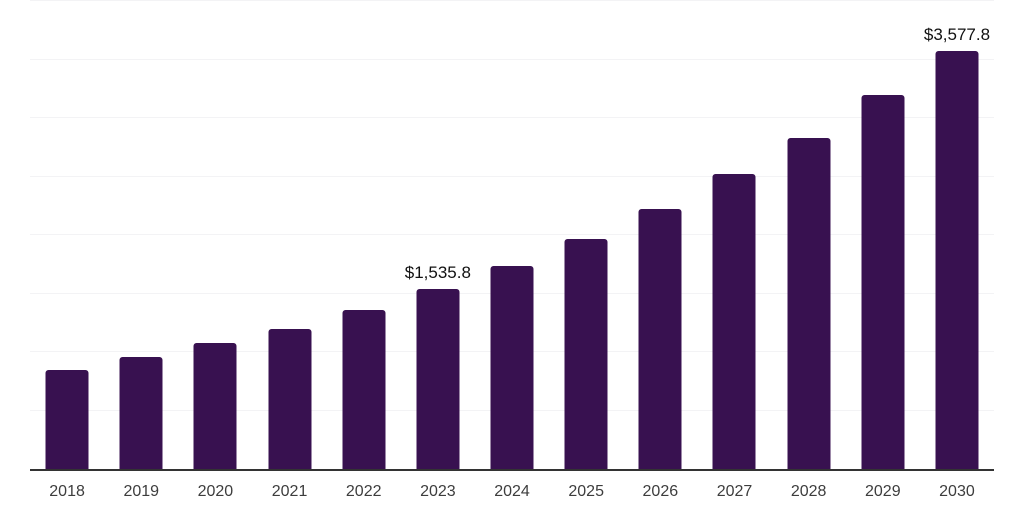  I want to click on x-tick-2023: 2023, so click(438, 491).